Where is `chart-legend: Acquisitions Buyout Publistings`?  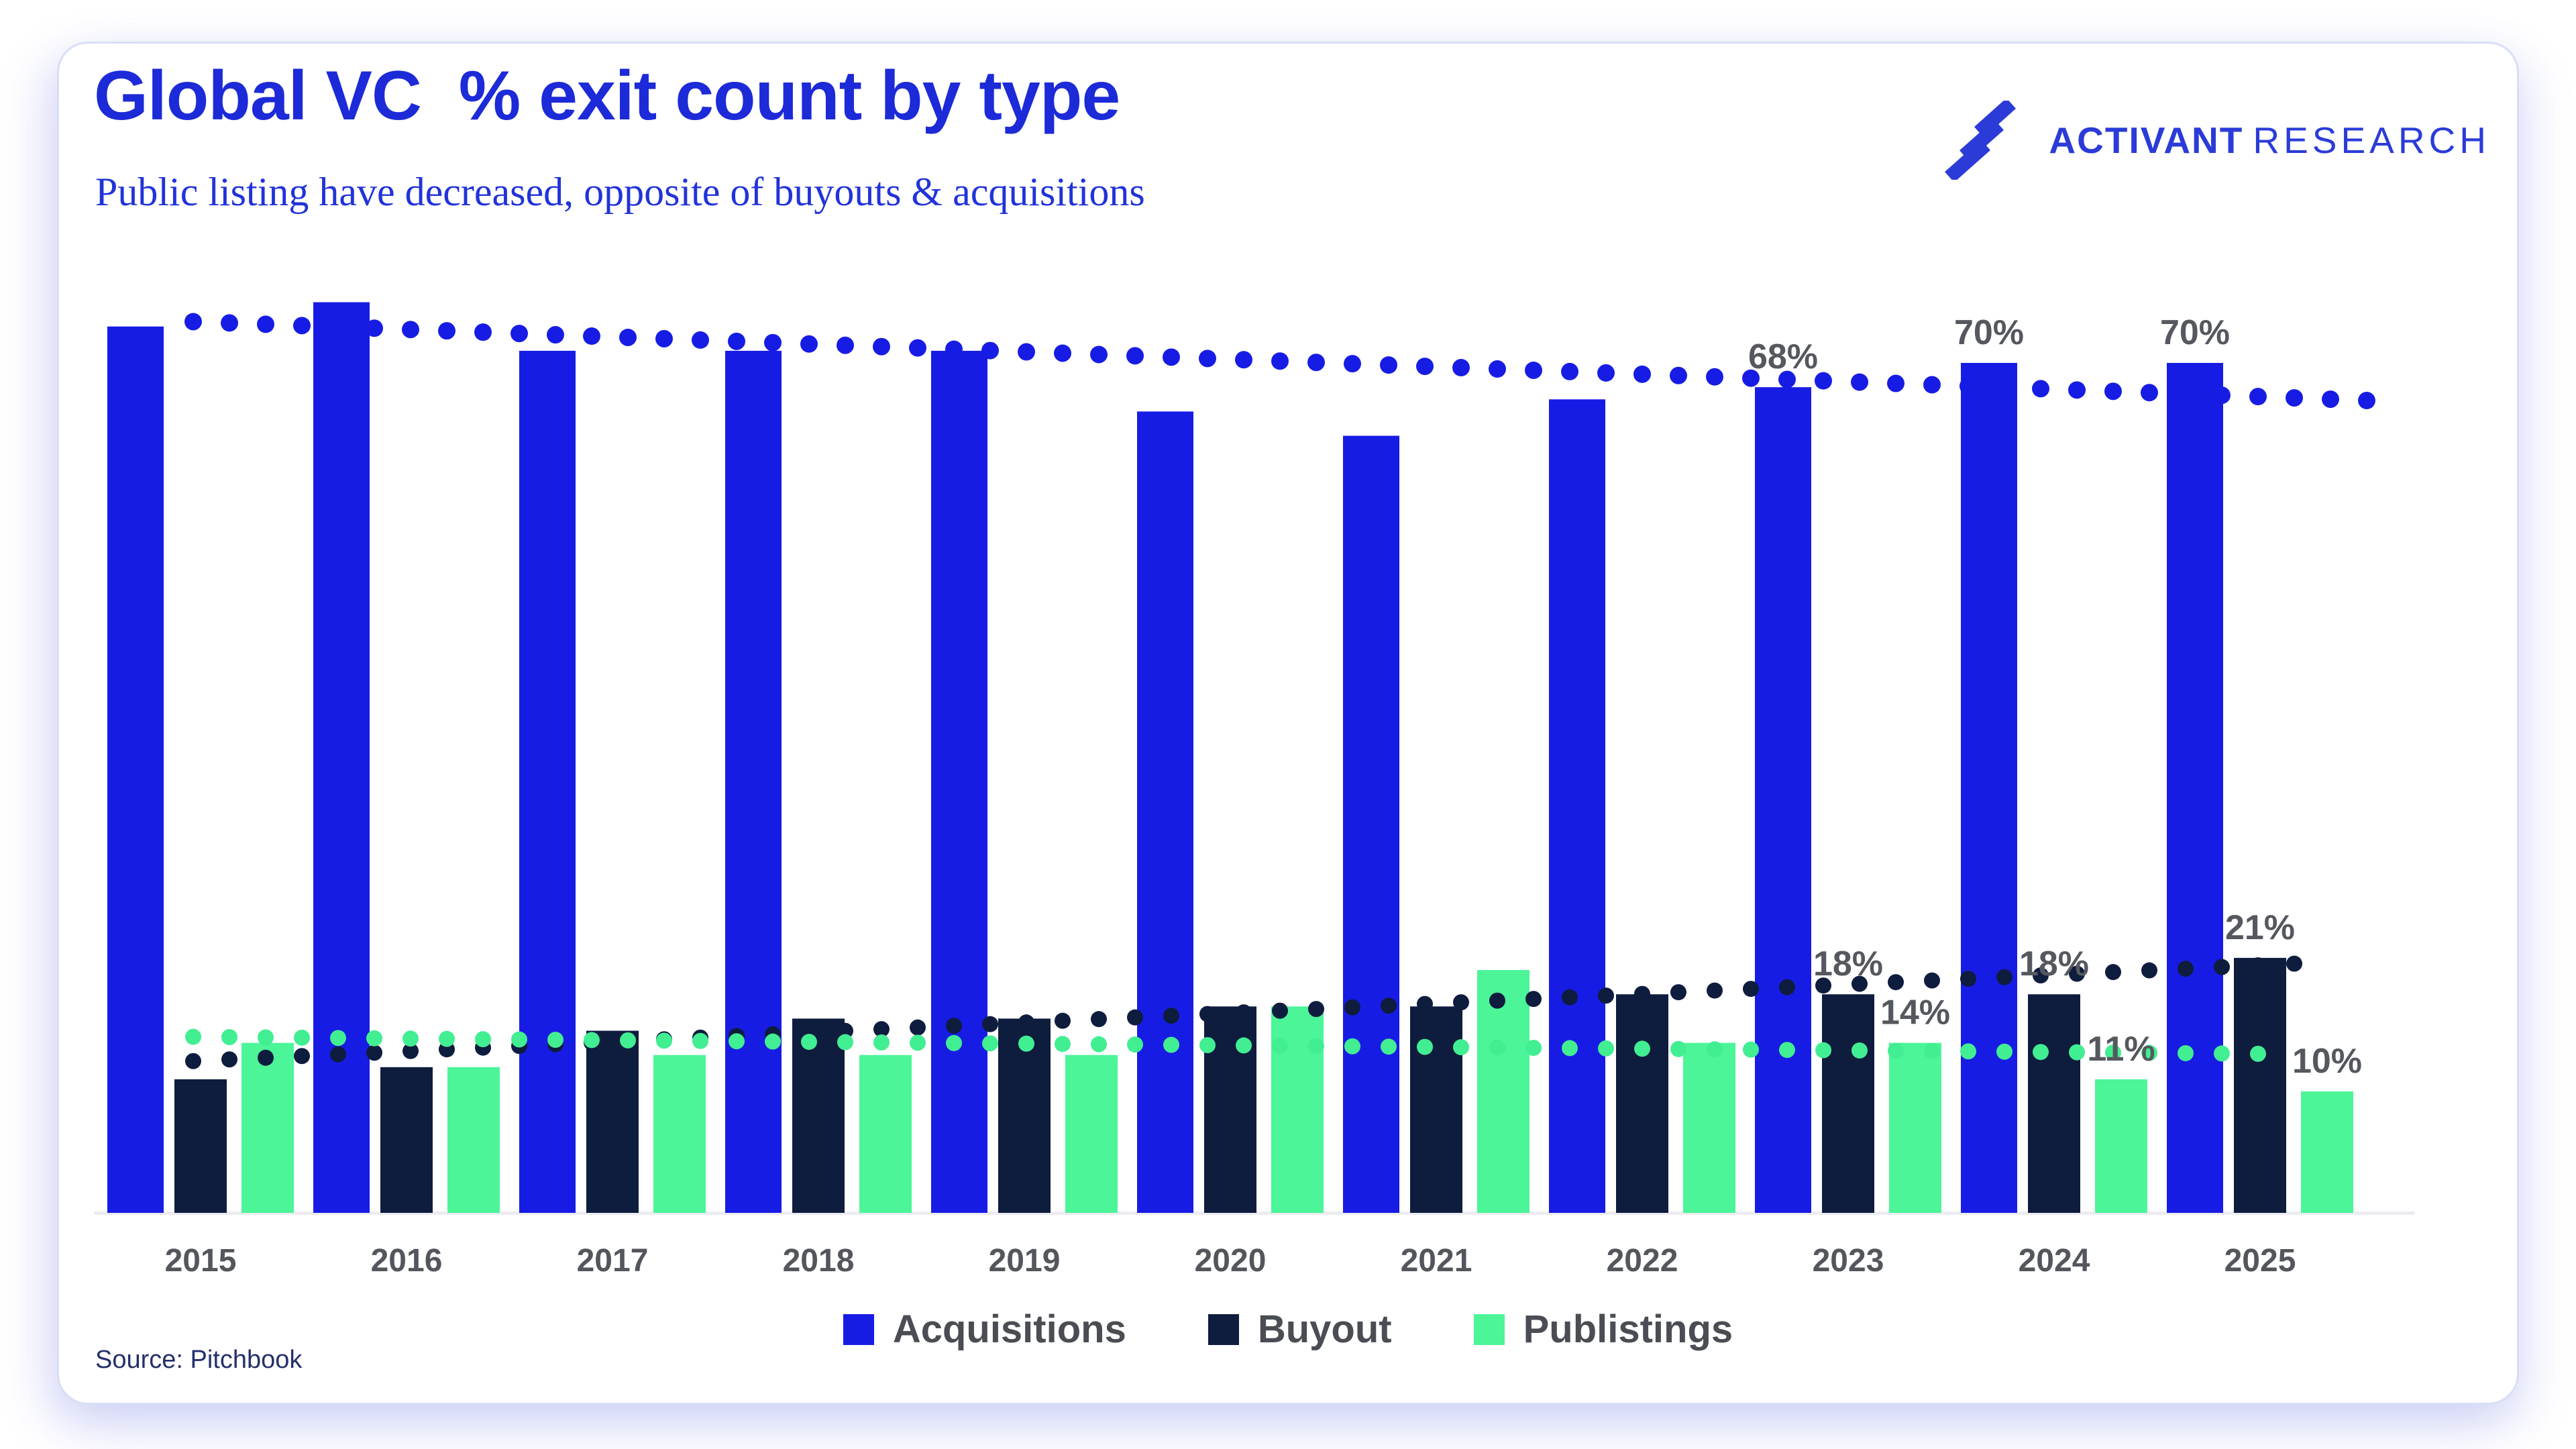 chart-legend: Acquisitions Buyout Publistings is located at coordinates (1288, 1329).